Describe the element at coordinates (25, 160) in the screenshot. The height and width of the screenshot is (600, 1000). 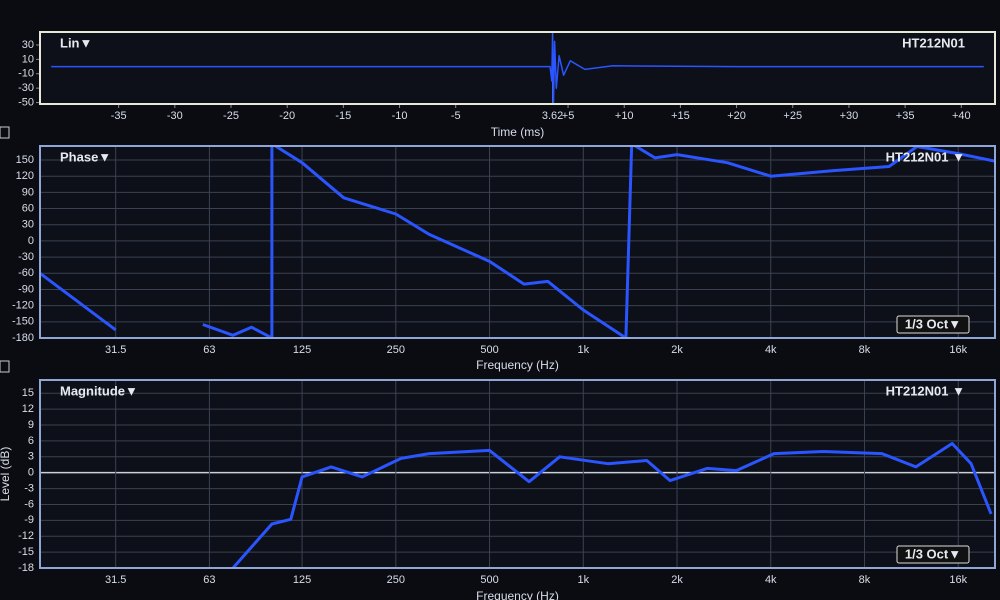
I see `y-tick-label: 150` at that location.